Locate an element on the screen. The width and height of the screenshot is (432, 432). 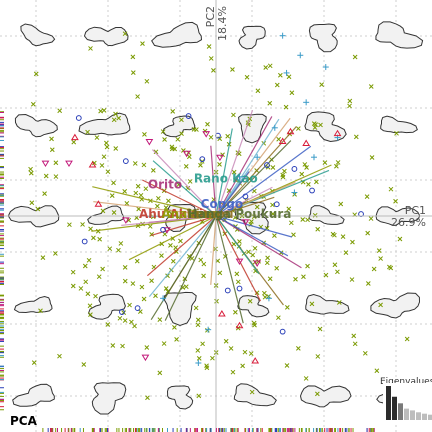
pc2-axis-label: PC2 is located at coordinates (210, 16).